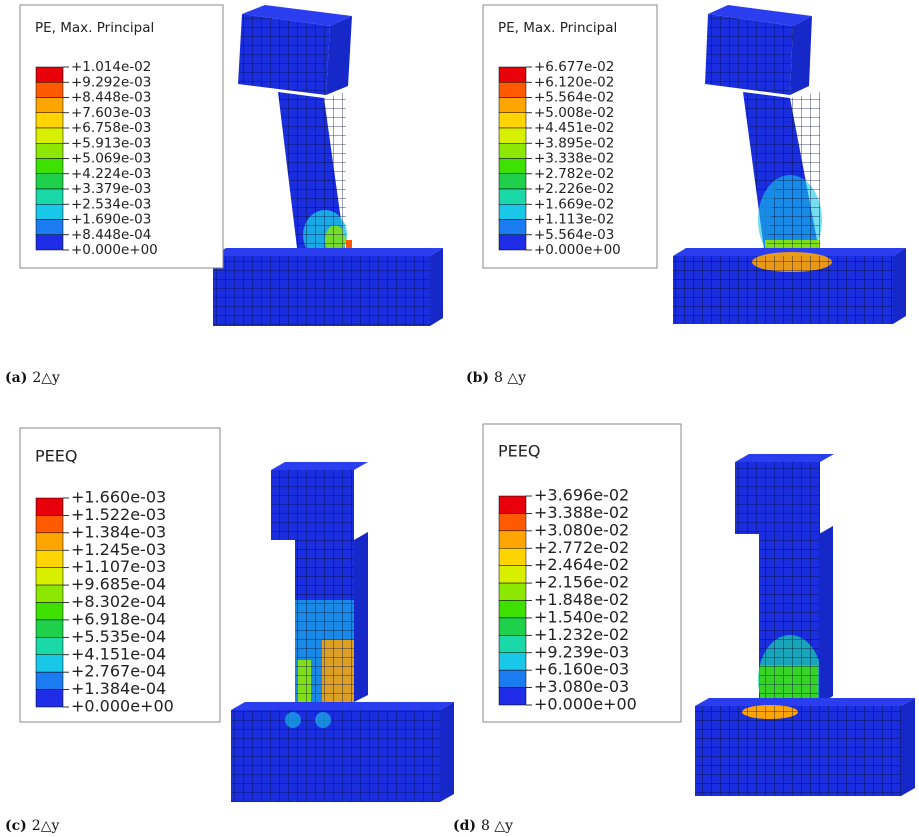 The height and width of the screenshot is (837, 919). What do you see at coordinates (118, 549) in the screenshot?
I see `legend-label: +1.245e-03` at bounding box center [118, 549].